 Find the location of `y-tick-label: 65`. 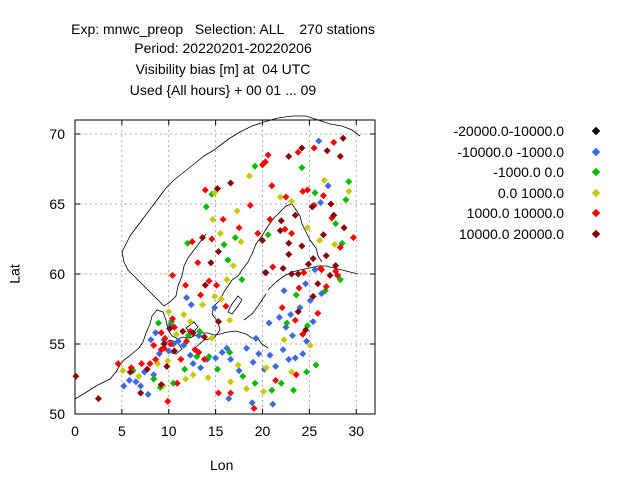

y-tick-label: 65 is located at coordinates (57, 204).